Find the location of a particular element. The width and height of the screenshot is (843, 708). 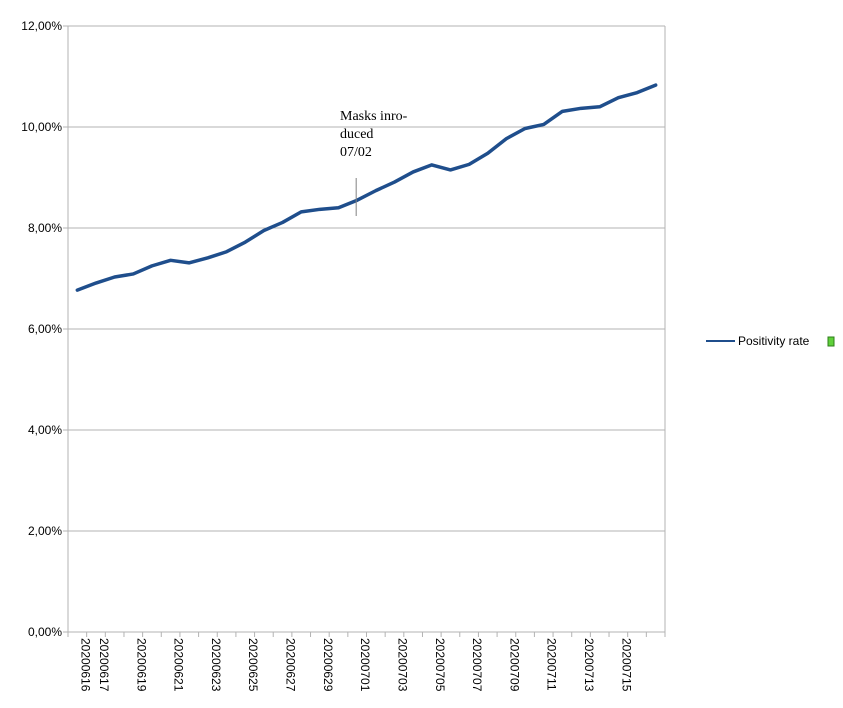

annotation-text-line: 07/02 is located at coordinates (356, 152).